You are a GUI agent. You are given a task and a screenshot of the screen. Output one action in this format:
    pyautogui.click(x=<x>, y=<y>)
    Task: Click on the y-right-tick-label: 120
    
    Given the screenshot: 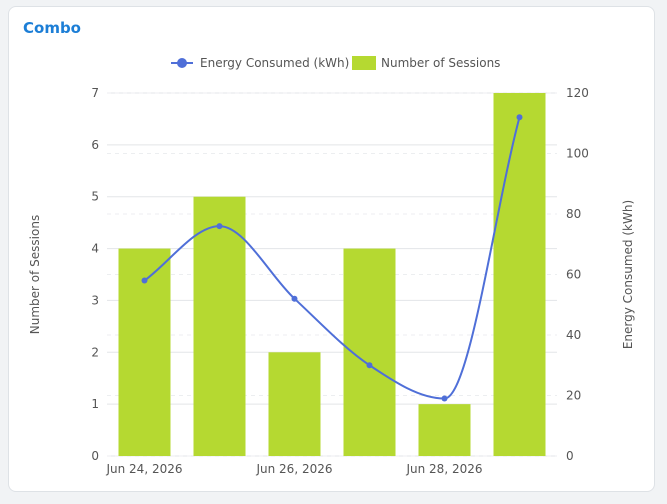 What is the action you would take?
    pyautogui.click(x=577, y=93)
    